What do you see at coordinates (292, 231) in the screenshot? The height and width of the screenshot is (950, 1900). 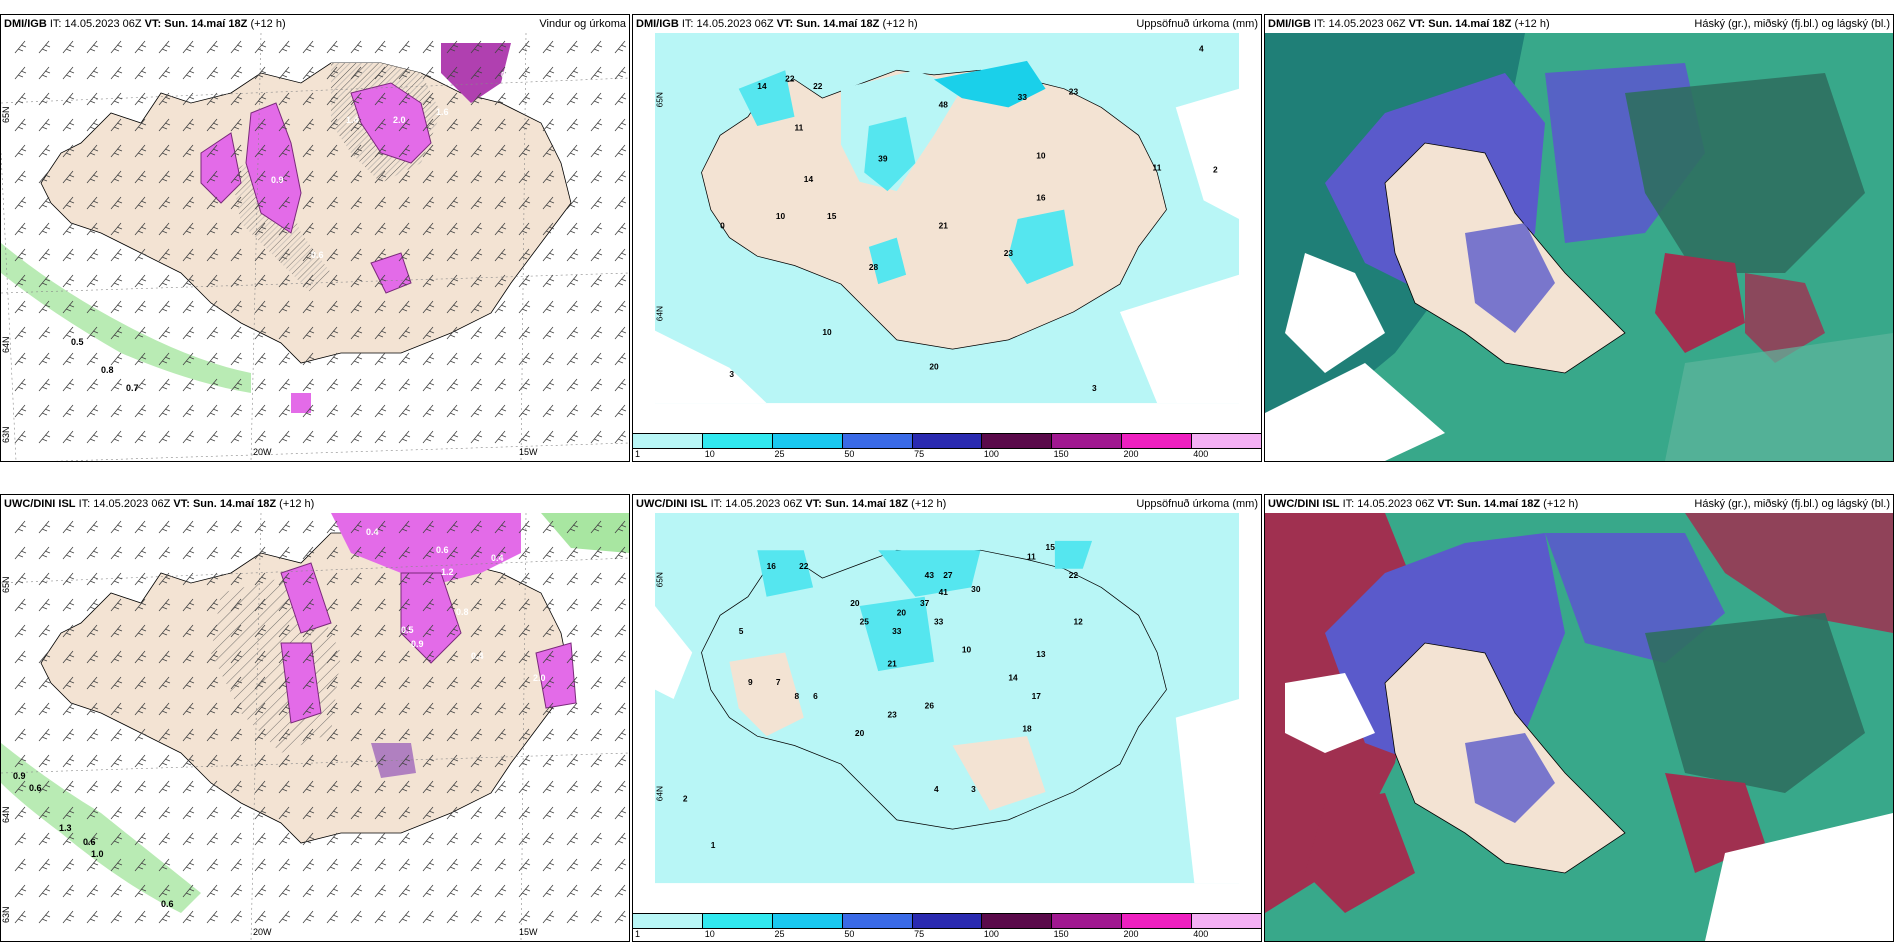 I see `precip-values: 0.5 0.8 0.7 1.6 2.0 1.4 0.8 0.6 0.9` at bounding box center [292, 231].